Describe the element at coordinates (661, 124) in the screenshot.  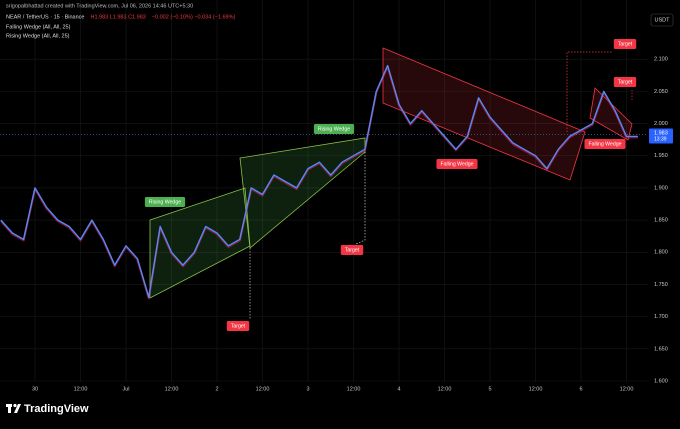
I see `y-tick-label: 2.000` at that location.